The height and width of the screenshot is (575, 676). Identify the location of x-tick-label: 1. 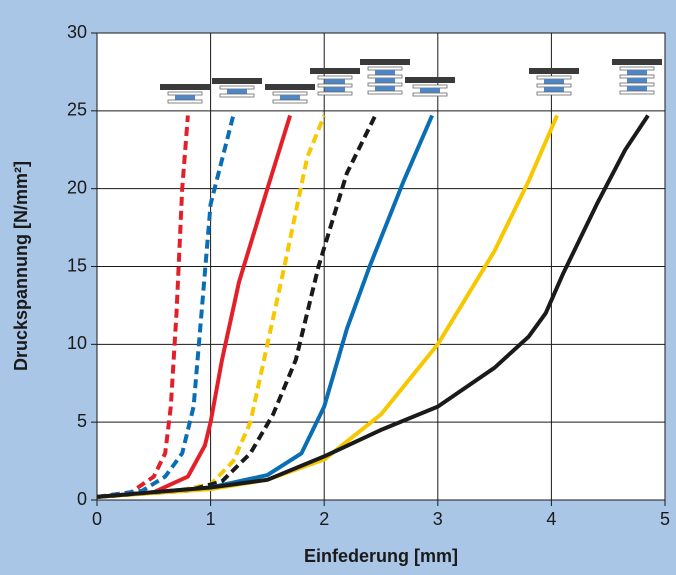
(211, 519).